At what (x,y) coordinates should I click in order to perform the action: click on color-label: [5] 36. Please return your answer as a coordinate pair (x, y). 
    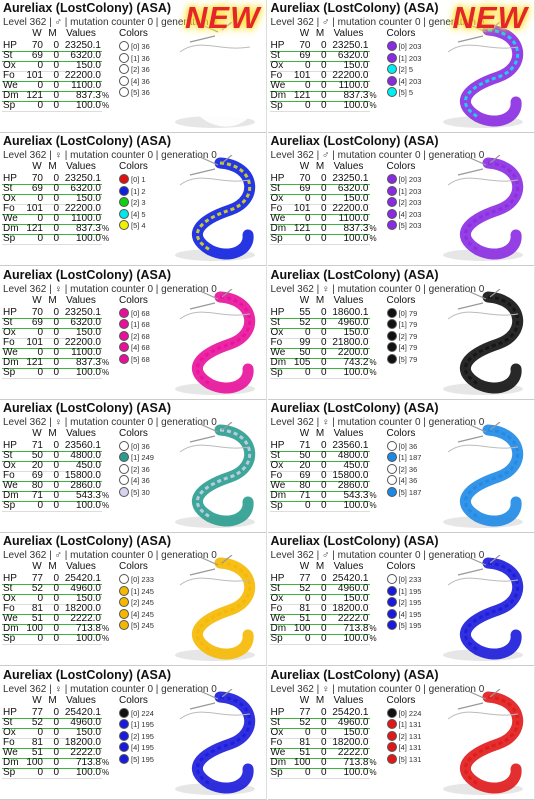
    Looking at the image, I should click on (140, 92).